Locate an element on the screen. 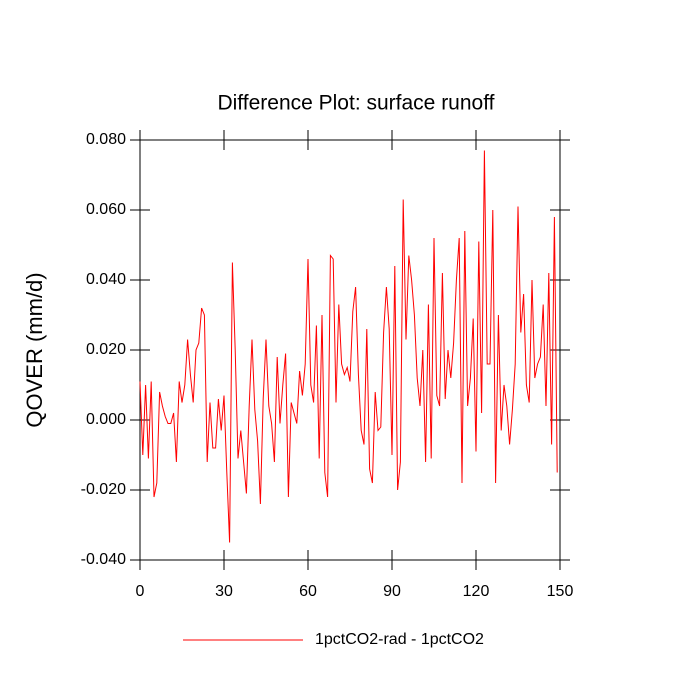 The image size is (700, 700). x-tick-label: 0 is located at coordinates (140, 591).